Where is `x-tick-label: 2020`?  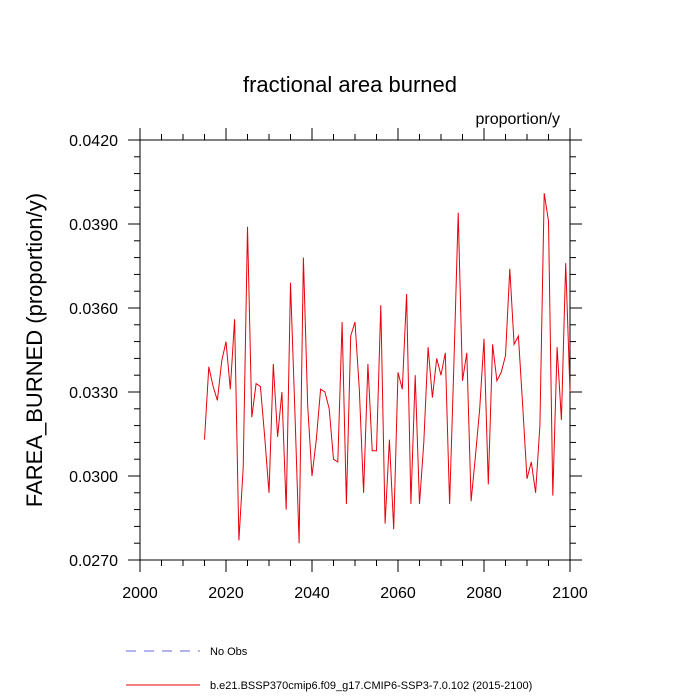
x-tick-label: 2020 is located at coordinates (226, 593).